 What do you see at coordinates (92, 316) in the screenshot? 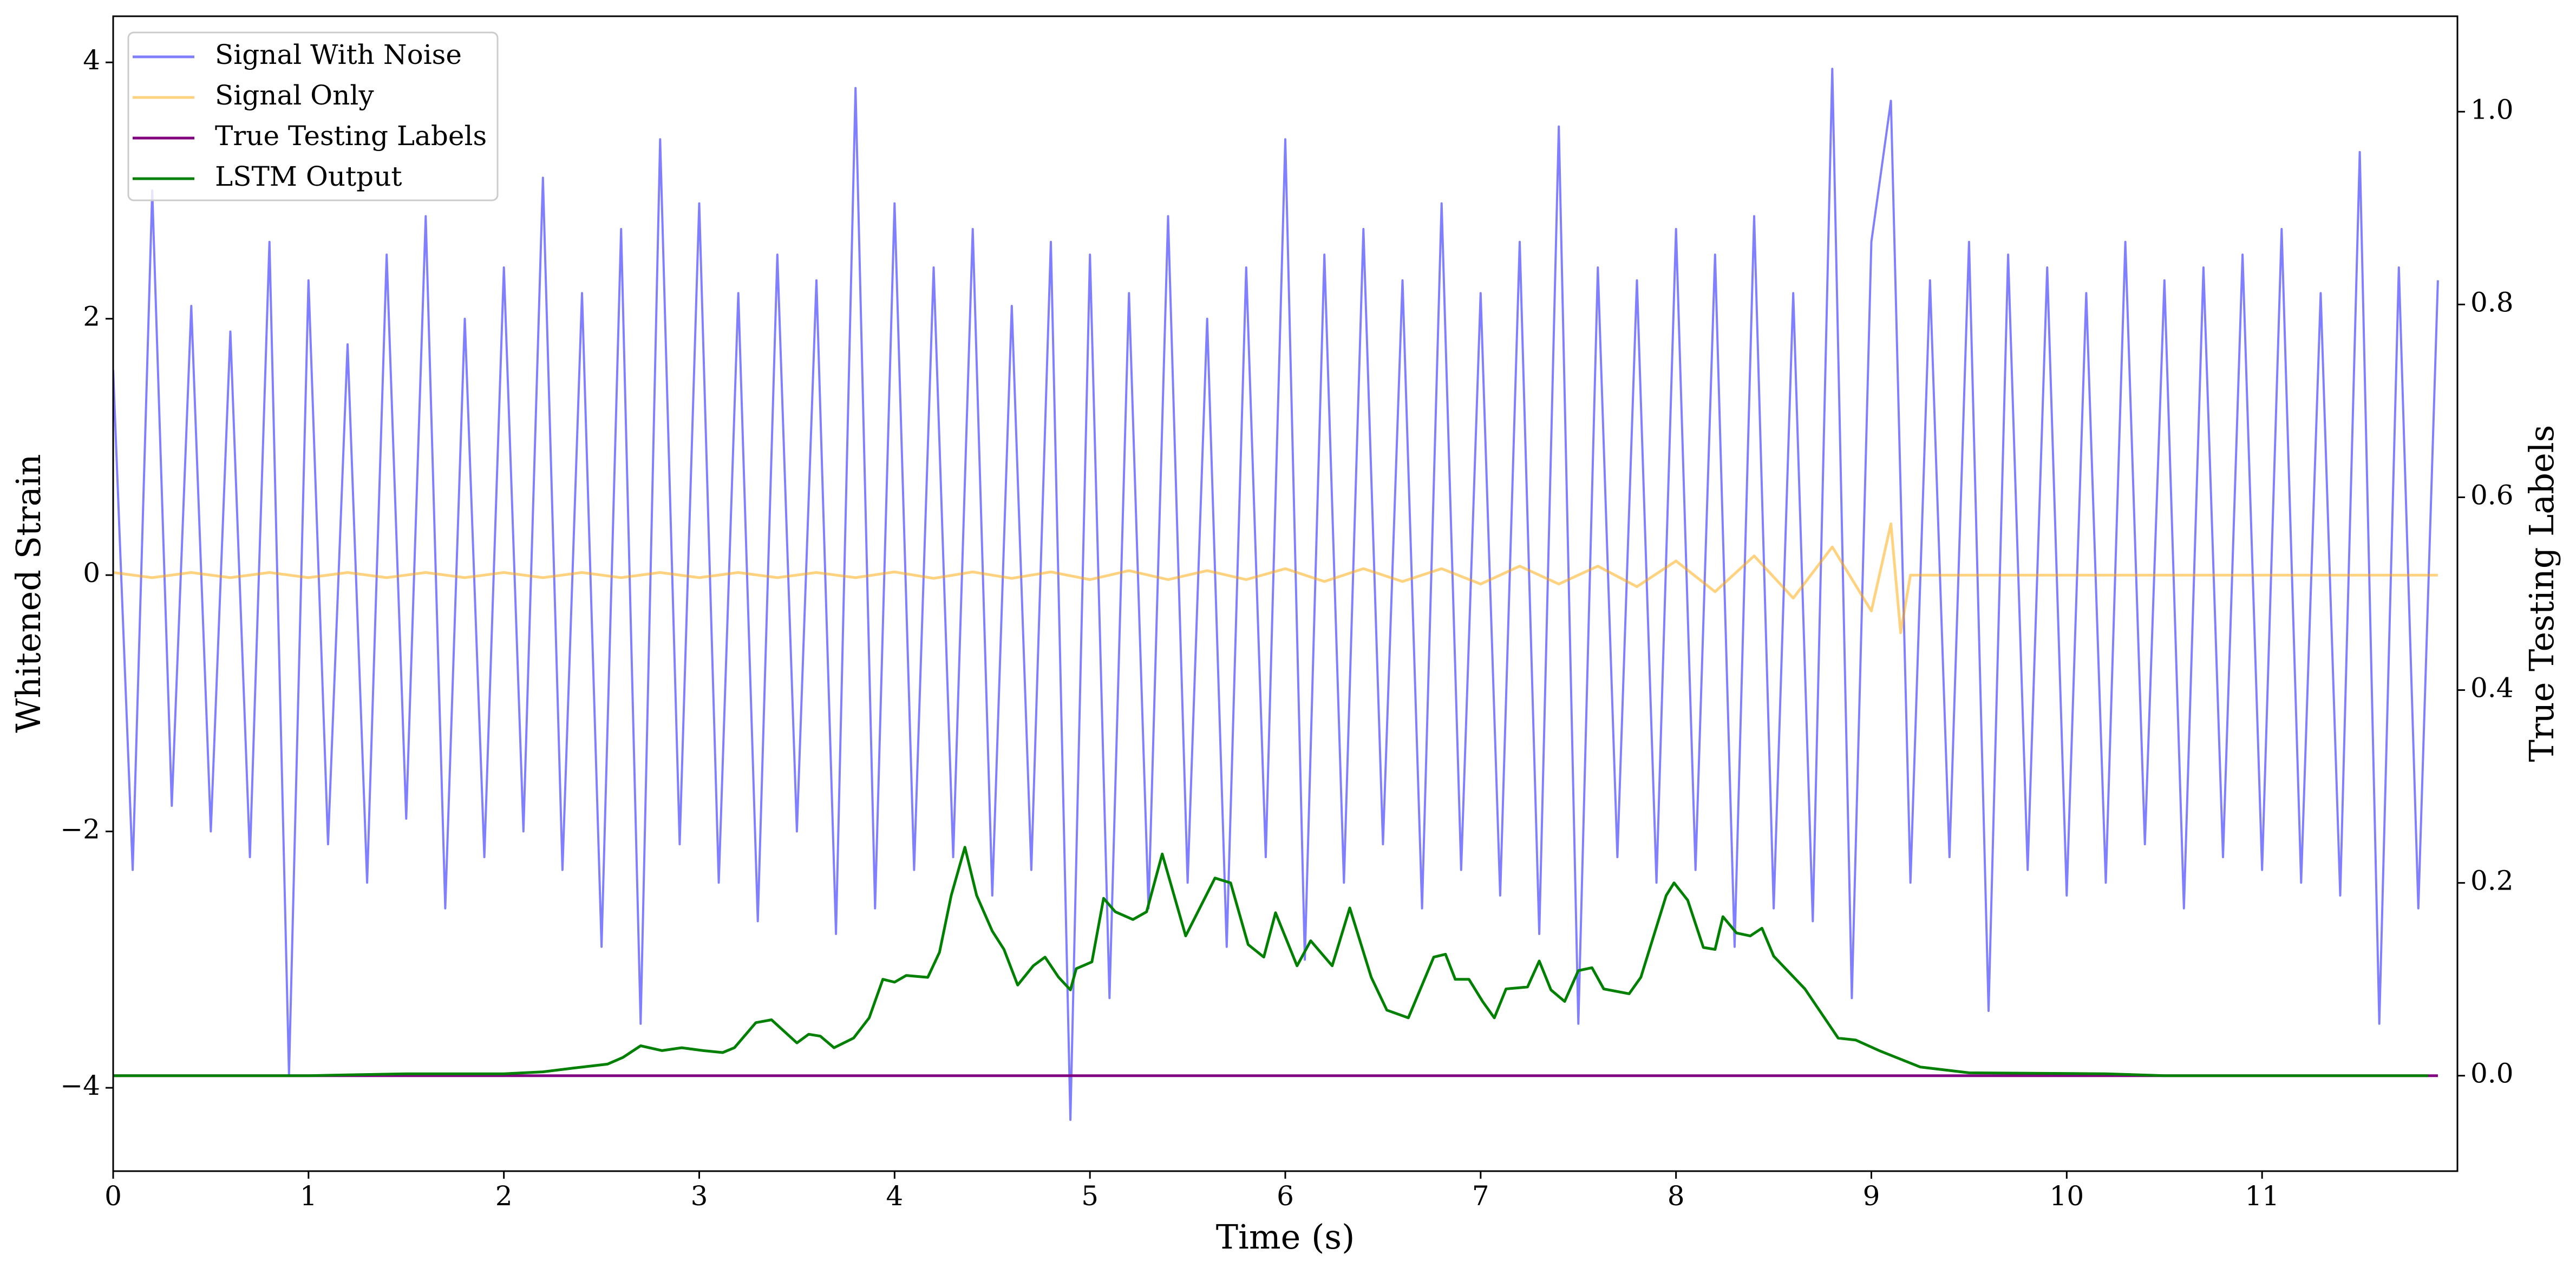
I see `y-tick-label: 2` at bounding box center [92, 316].